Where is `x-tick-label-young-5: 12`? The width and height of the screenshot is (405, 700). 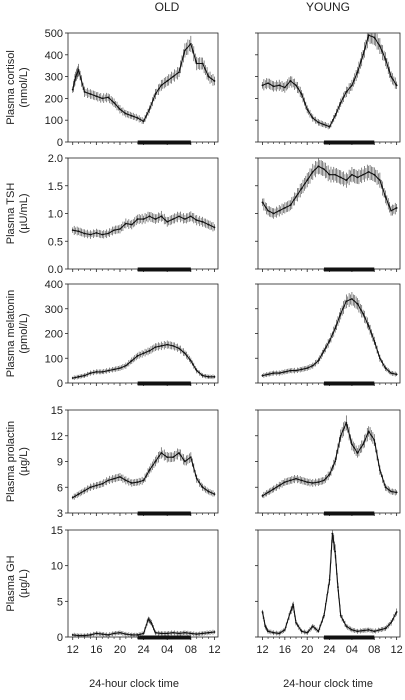
x-tick-label-young-5: 12 is located at coordinates (397, 650).